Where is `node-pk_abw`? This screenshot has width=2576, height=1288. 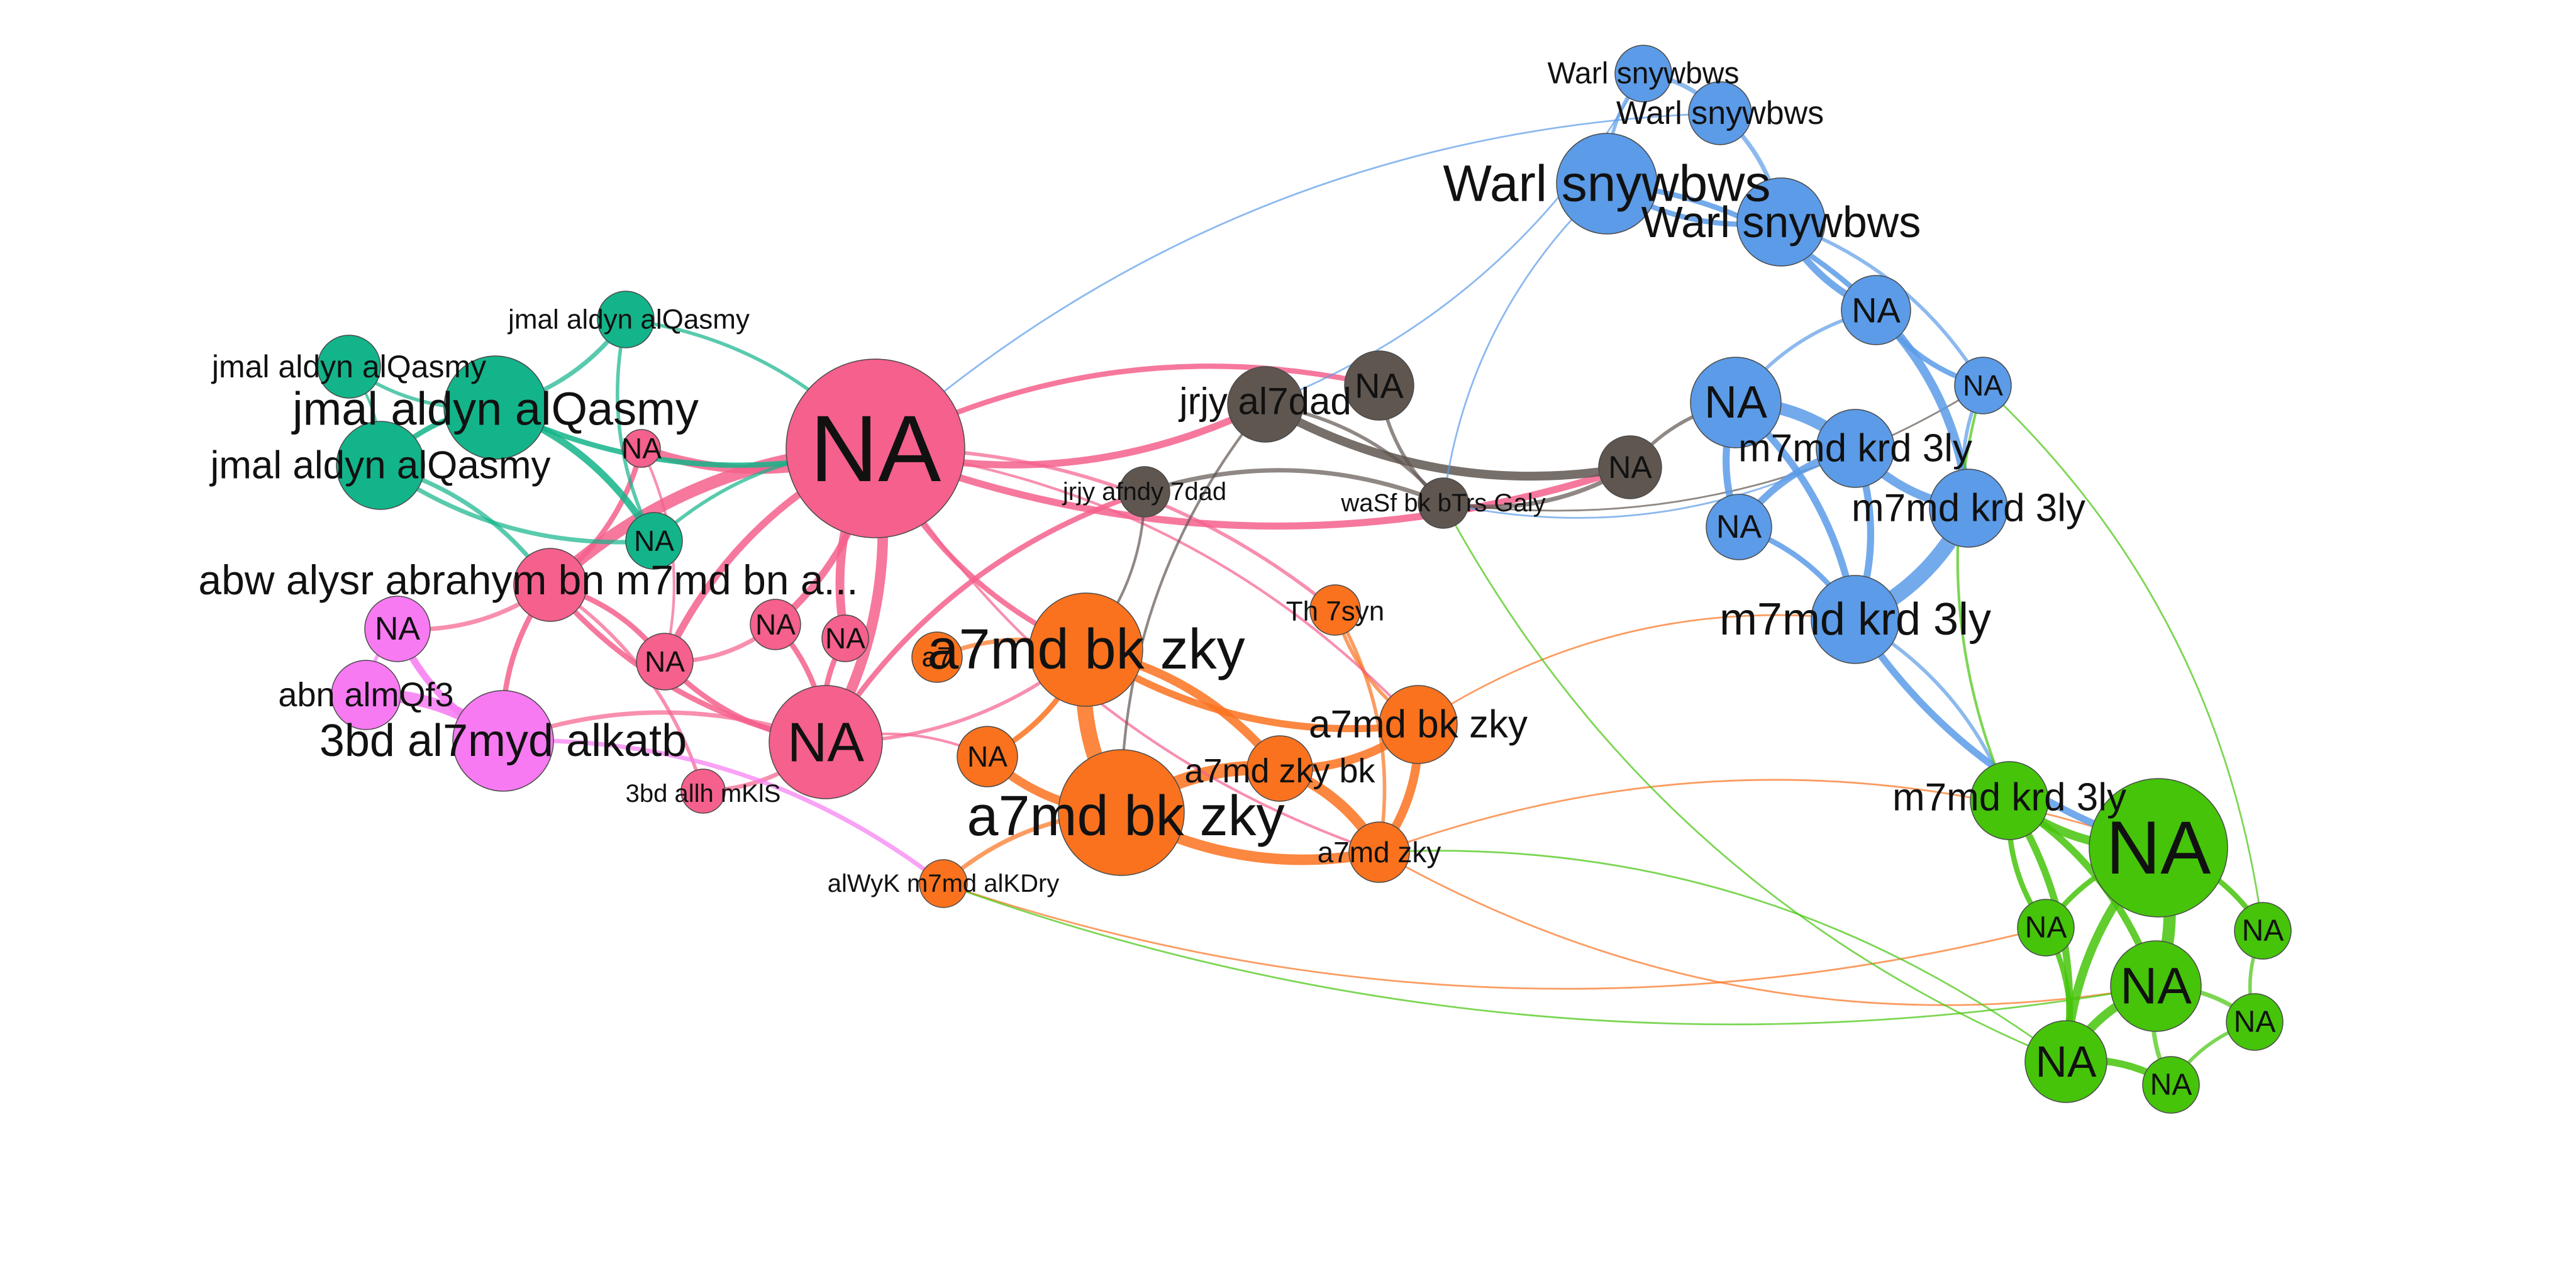 node-pk_abw is located at coordinates (550, 585).